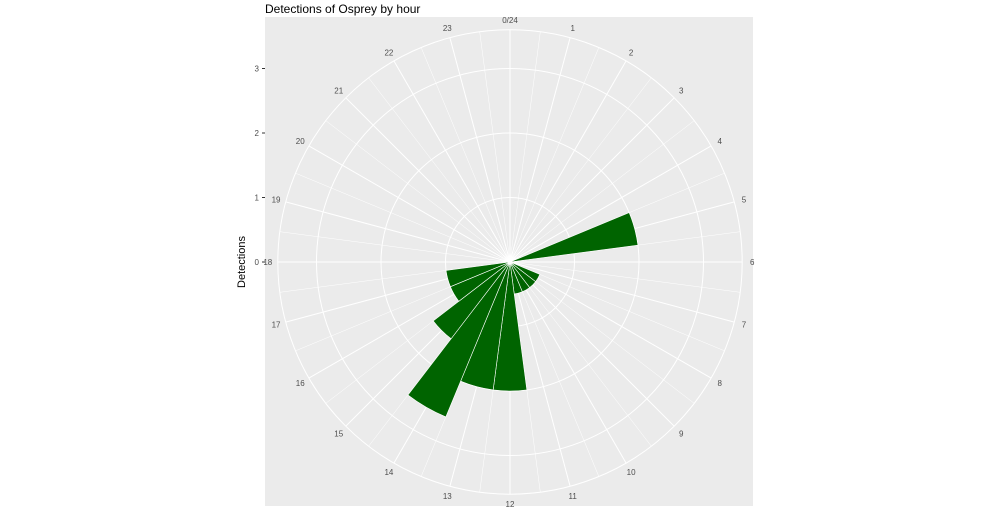  What do you see at coordinates (572, 28) in the screenshot?
I see `hour-label-1: 1` at bounding box center [572, 28].